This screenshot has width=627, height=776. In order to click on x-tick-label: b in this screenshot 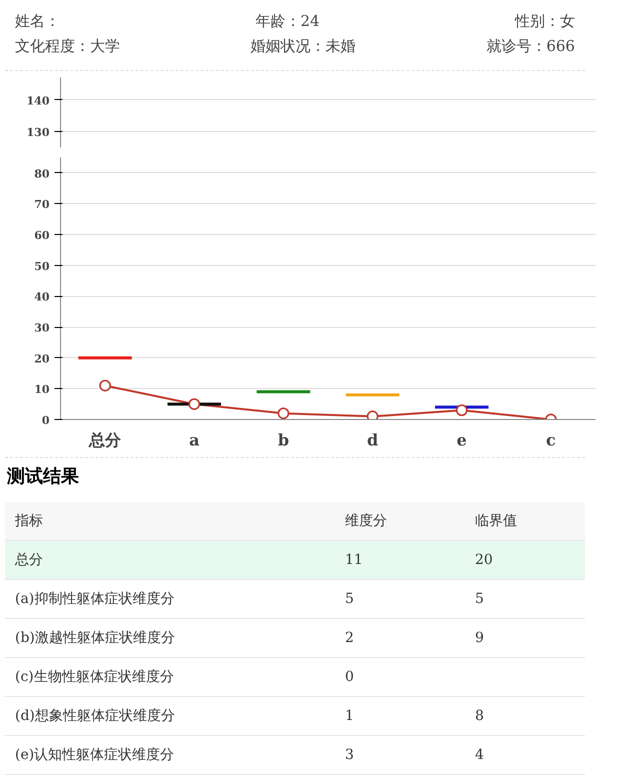, I will do `click(284, 440)`.